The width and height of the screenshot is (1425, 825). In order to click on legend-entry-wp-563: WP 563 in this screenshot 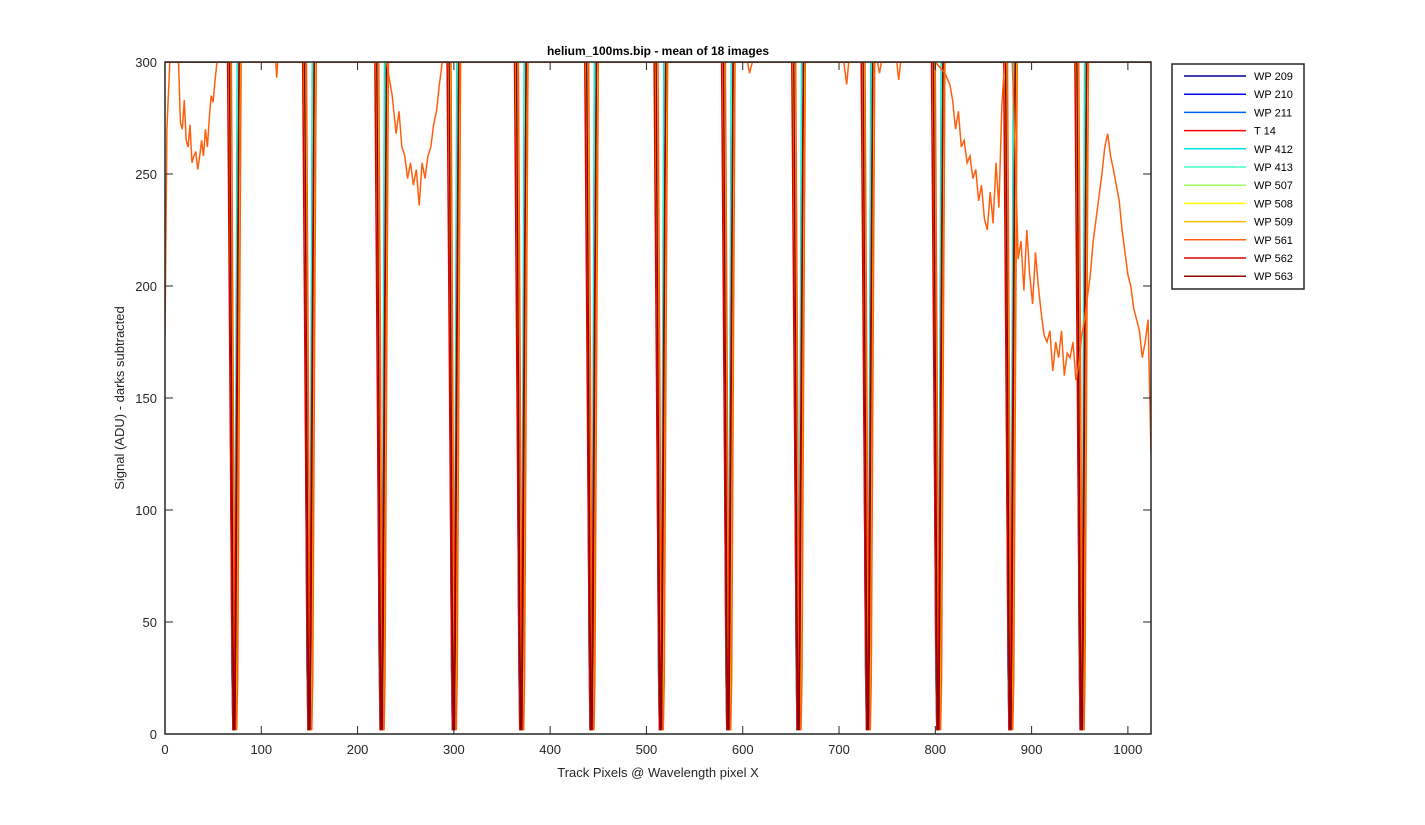, I will do `click(1273, 277)`.